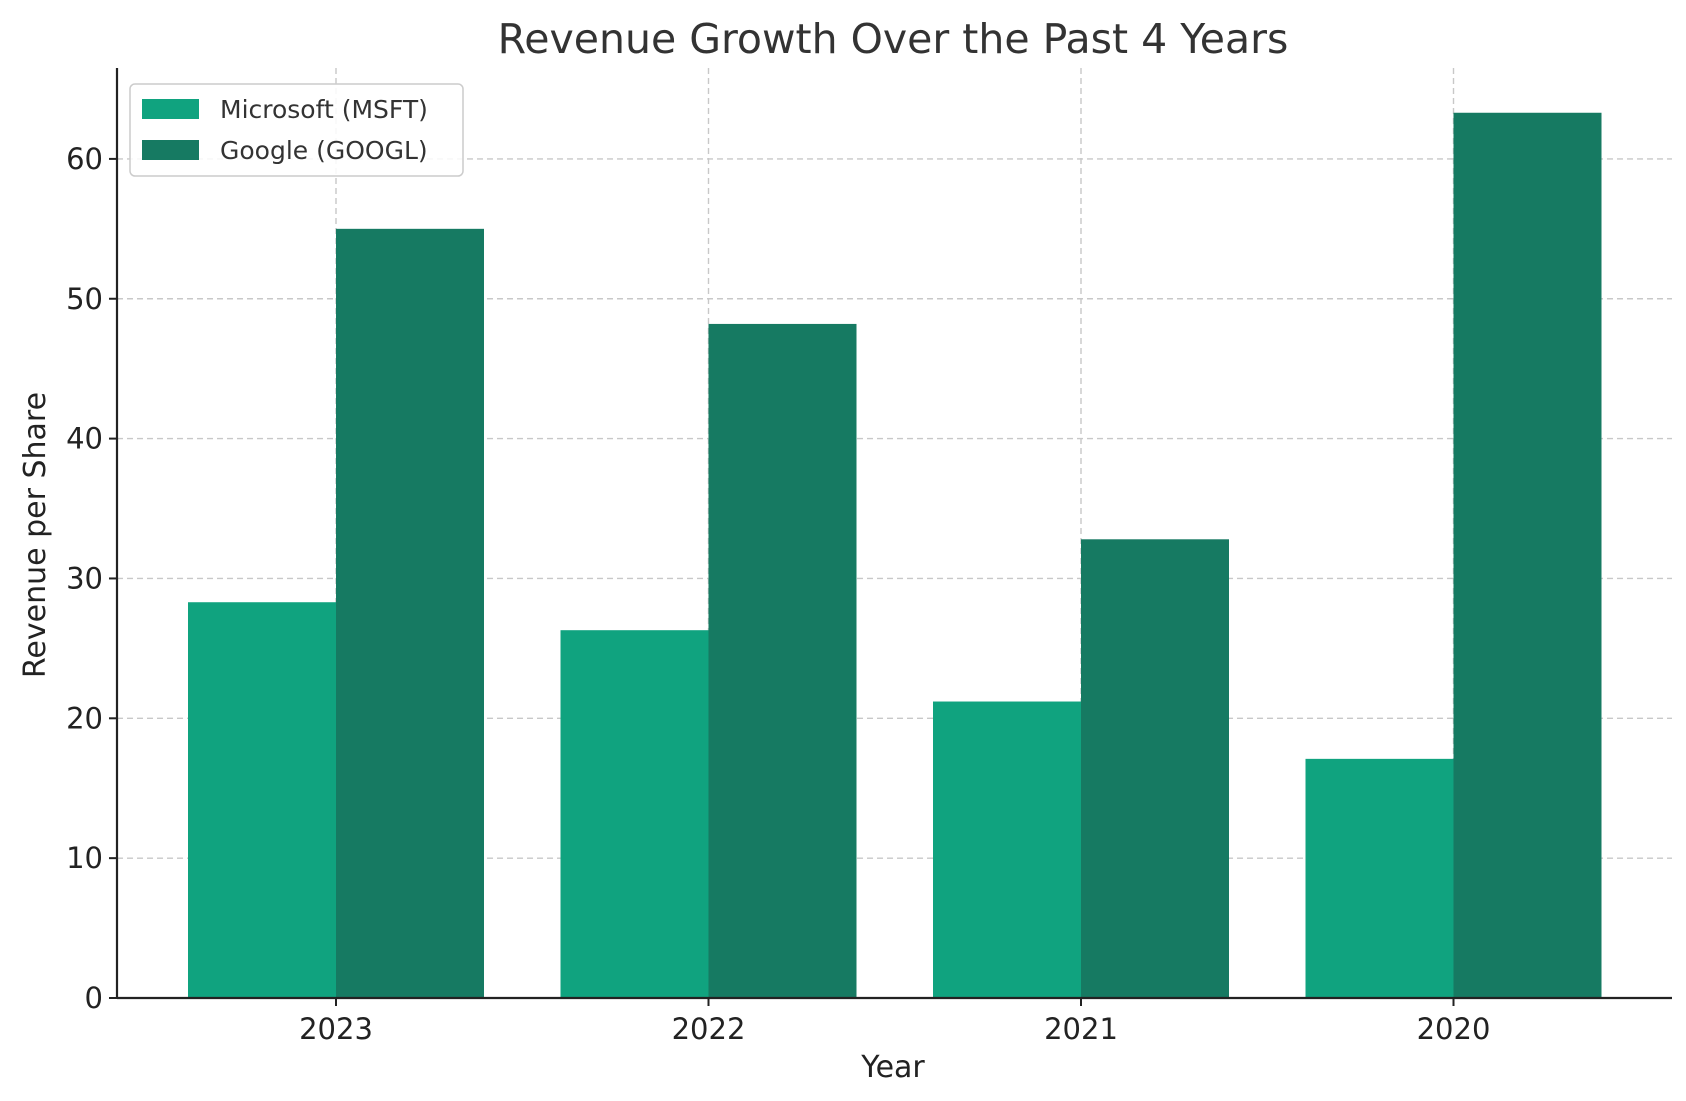 The width and height of the screenshot is (1686, 1101). I want to click on x-tick-label: 2022, so click(709, 1029).